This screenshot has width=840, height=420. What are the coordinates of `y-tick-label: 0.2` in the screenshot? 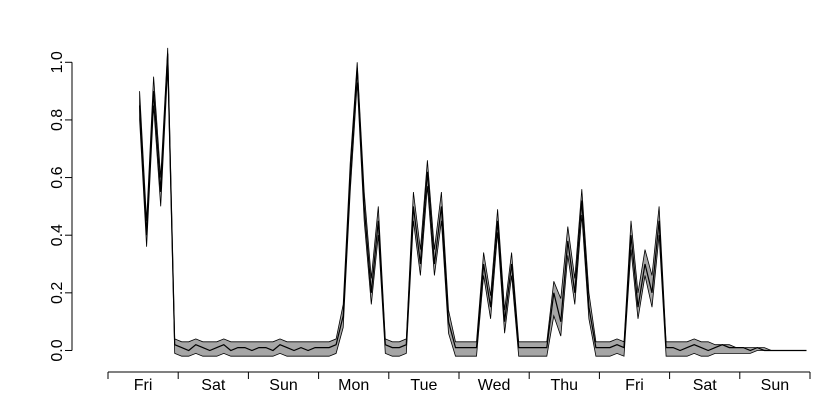 It's located at (57, 293).